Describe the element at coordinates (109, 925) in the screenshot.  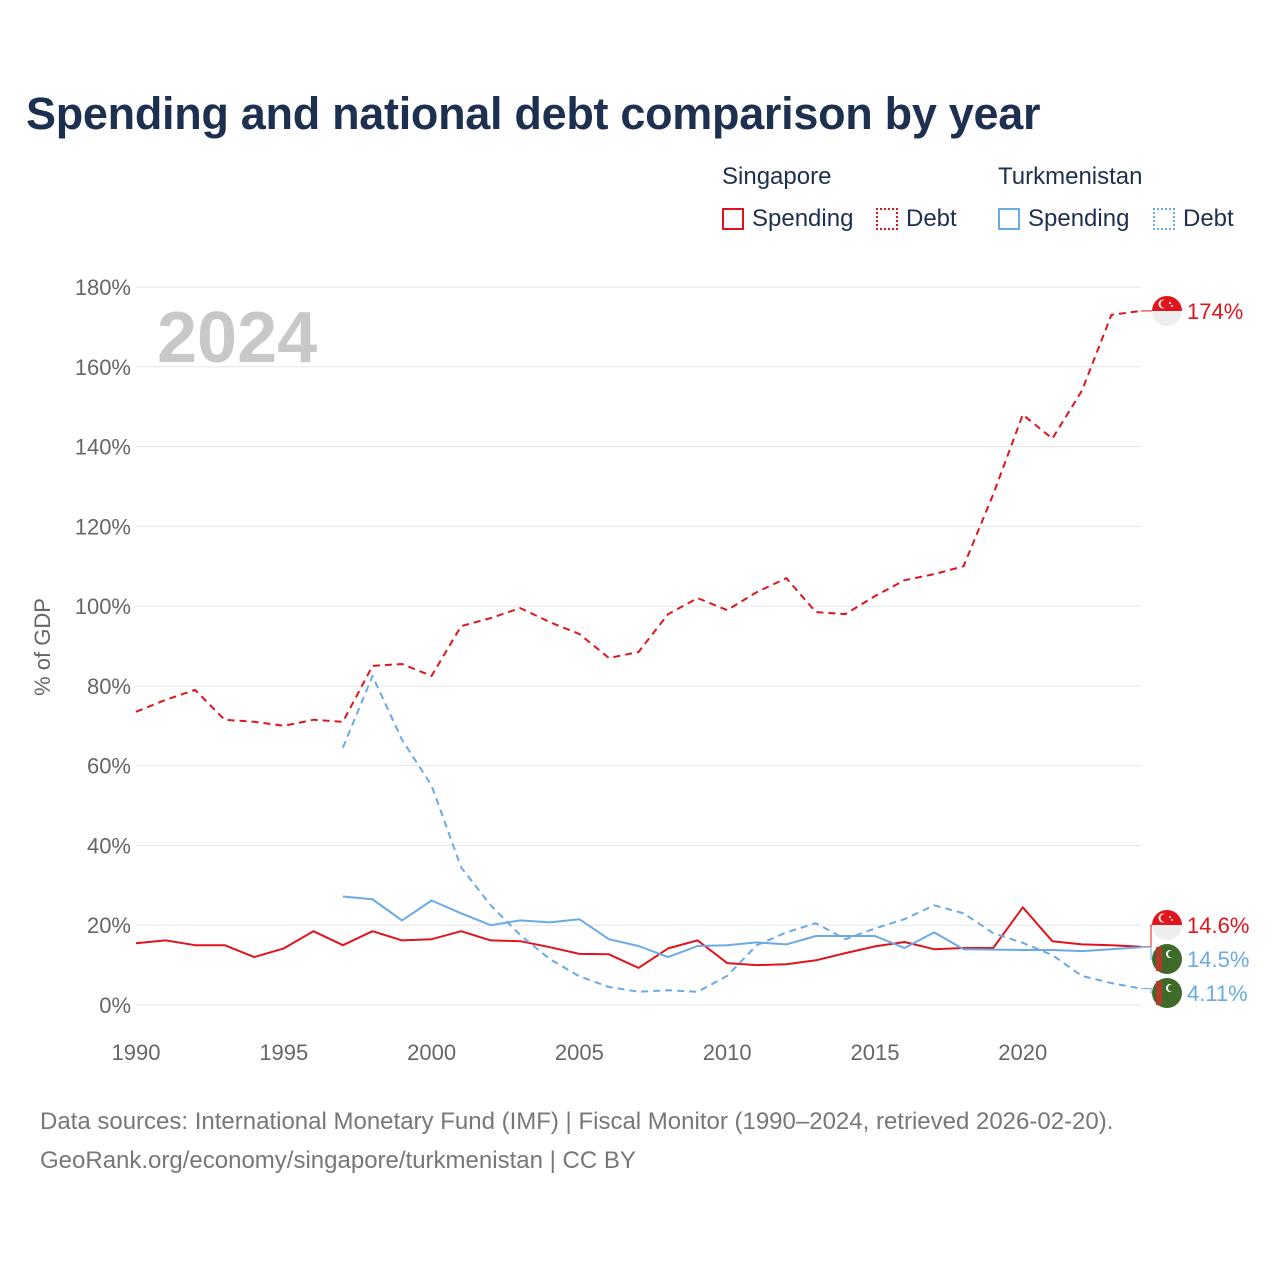
I see `y-tick-label: 20%` at that location.